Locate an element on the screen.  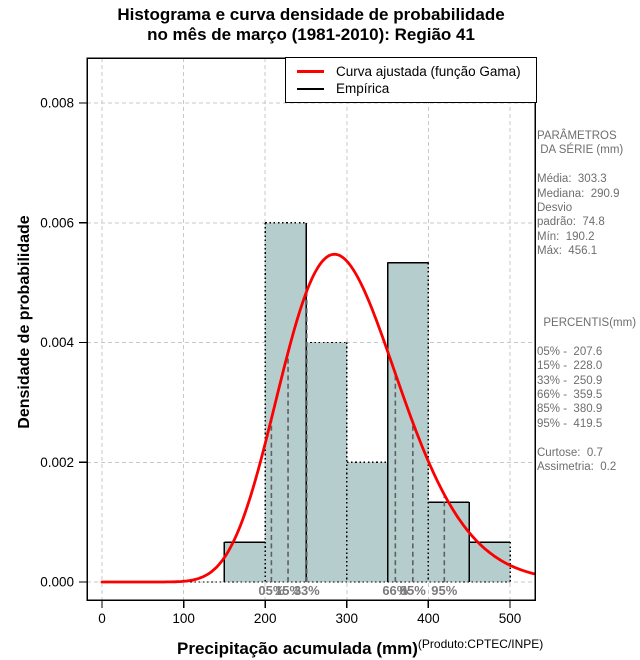
x-tick-label: 0 is located at coordinates (102, 618).